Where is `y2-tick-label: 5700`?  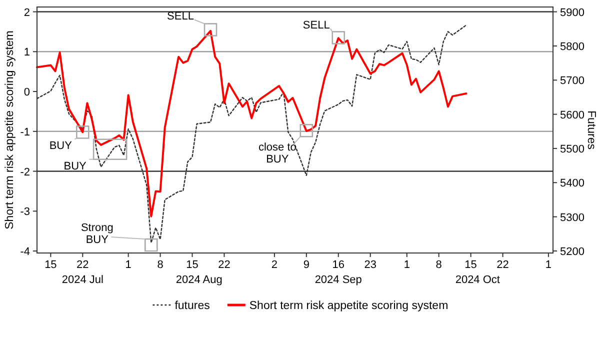
y2-tick-label: 5700 is located at coordinates (572, 81).